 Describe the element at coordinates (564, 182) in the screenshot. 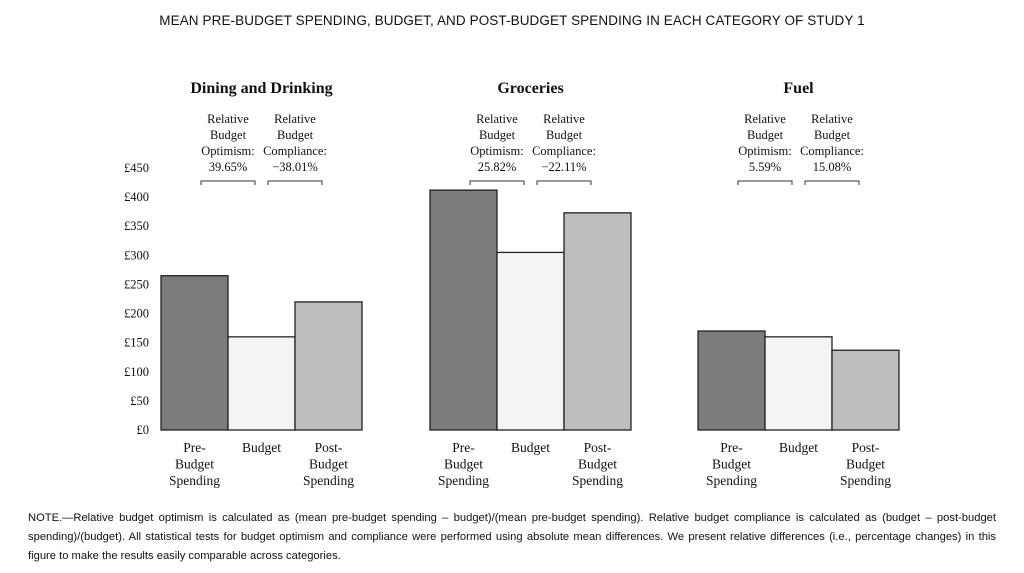

I see `bracket-compliance-groceries` at that location.